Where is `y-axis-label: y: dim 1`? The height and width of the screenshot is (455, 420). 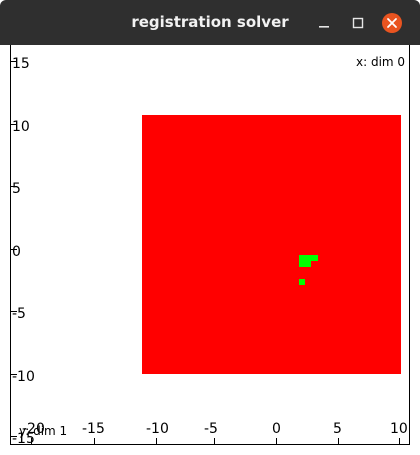
y-axis-label: y: dim 1 is located at coordinates (43, 431).